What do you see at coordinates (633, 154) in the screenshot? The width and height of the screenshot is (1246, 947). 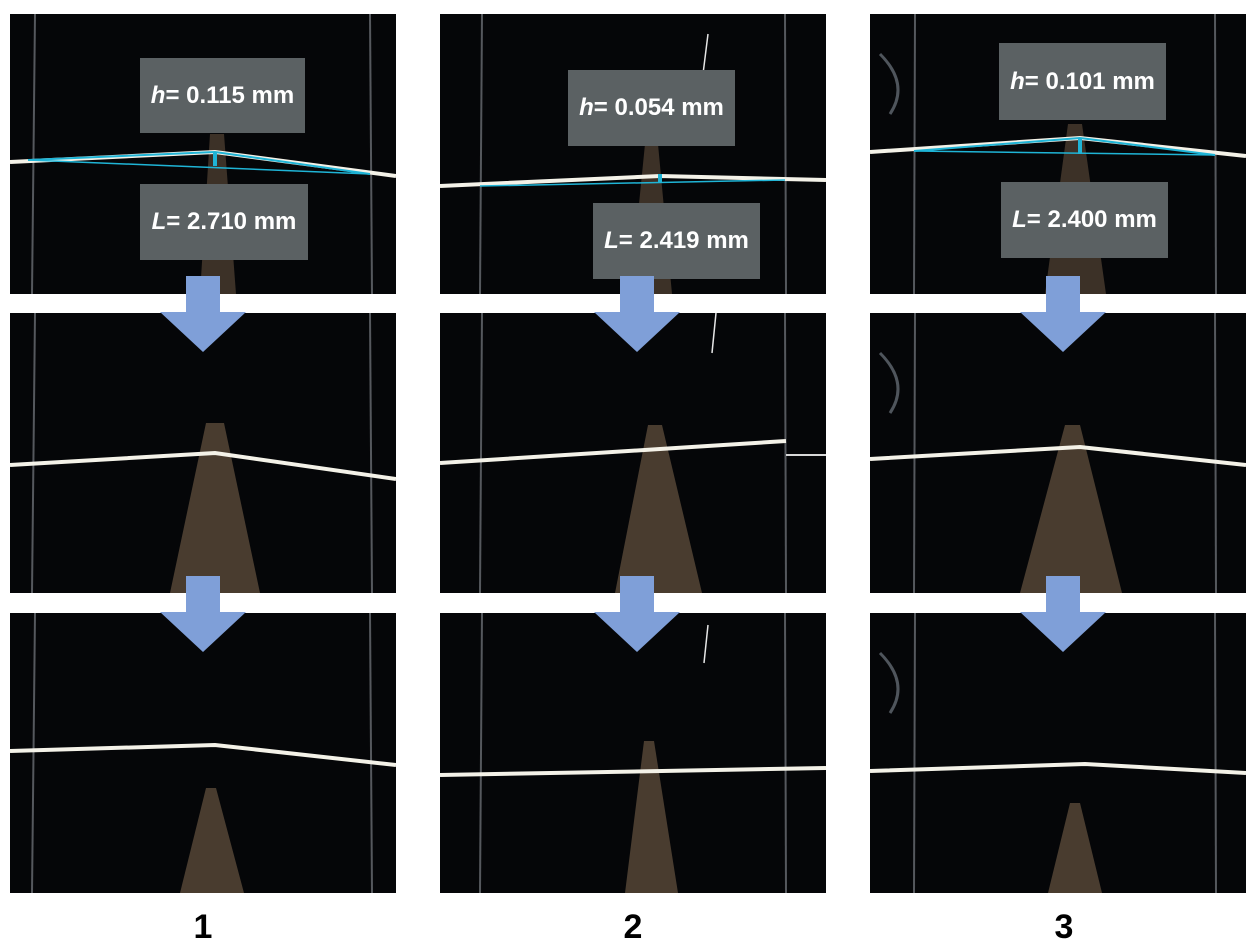 I see `photo-col2-top: h = 0.054 mm L = 2.419 mm` at bounding box center [633, 154].